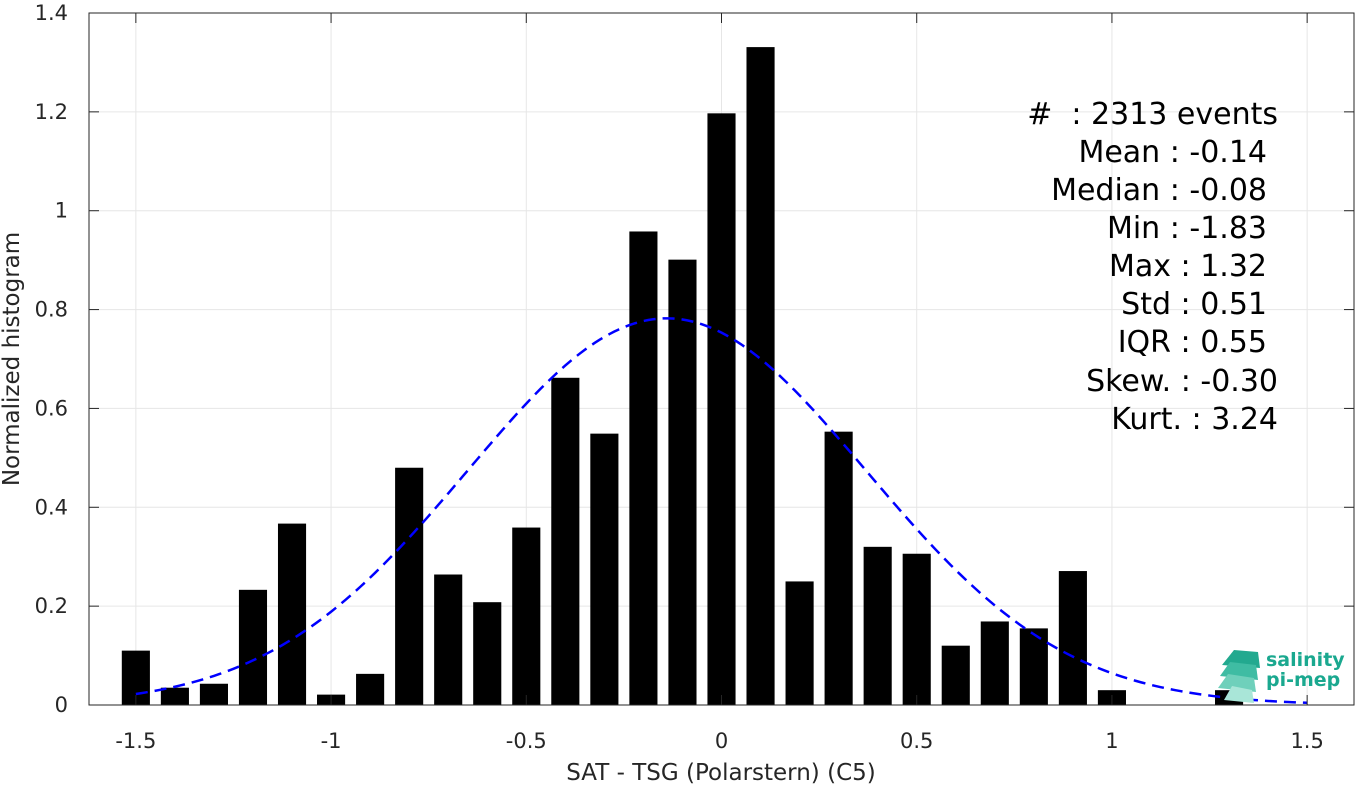  I want to click on y-axis-label: Normalized histogram, so click(12, 359).